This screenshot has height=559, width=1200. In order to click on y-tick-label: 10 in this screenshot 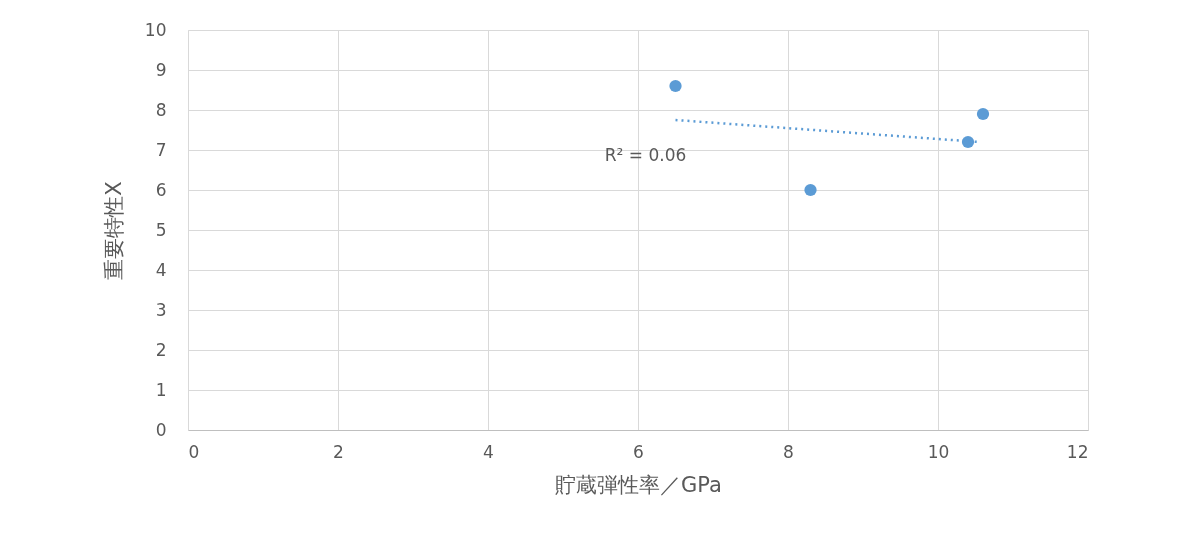, I will do `click(155, 29)`.